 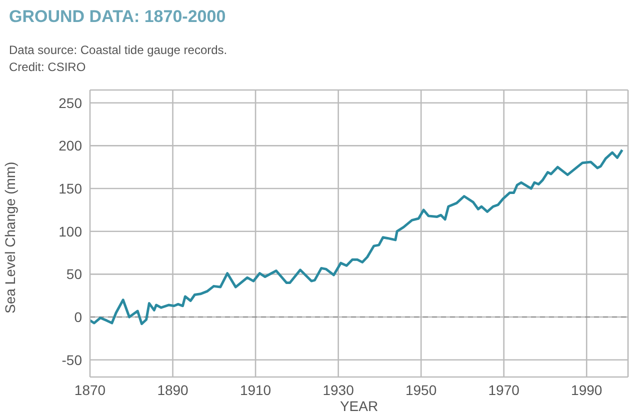 I want to click on y-tick-label: -50, so click(x=72, y=360).